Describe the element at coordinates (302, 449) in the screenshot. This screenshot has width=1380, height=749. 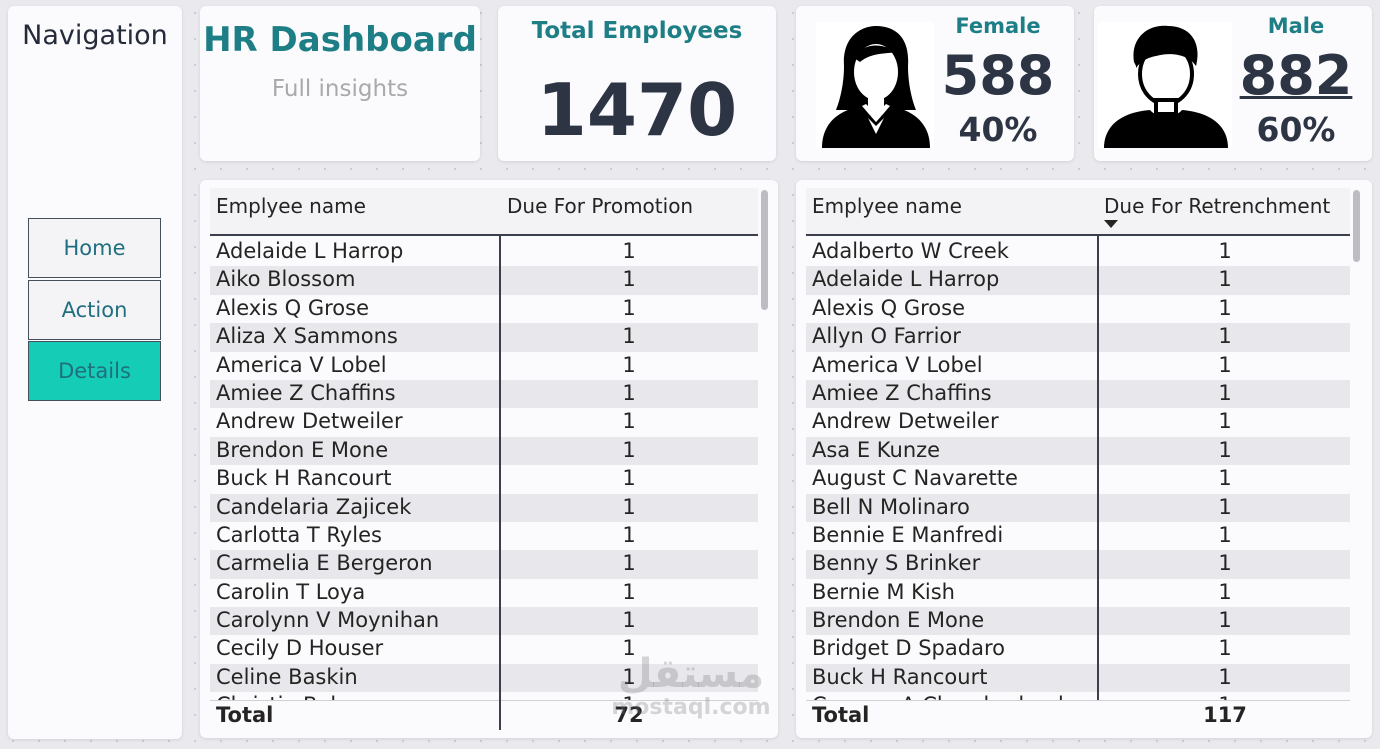
I see `employee-name-cell: Brendon E Mone` at that location.